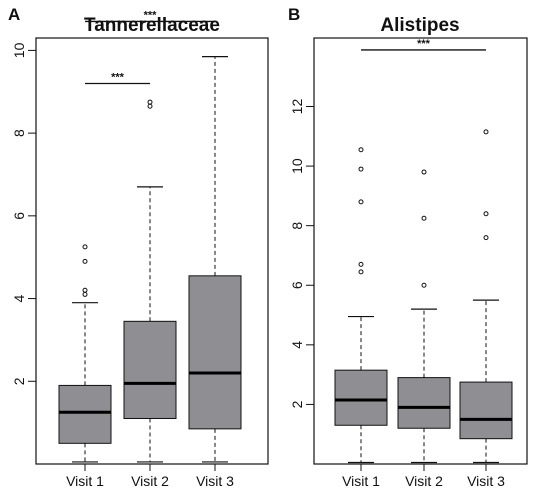  What do you see at coordinates (14, 14) in the screenshot?
I see `panel-letter: A` at bounding box center [14, 14].